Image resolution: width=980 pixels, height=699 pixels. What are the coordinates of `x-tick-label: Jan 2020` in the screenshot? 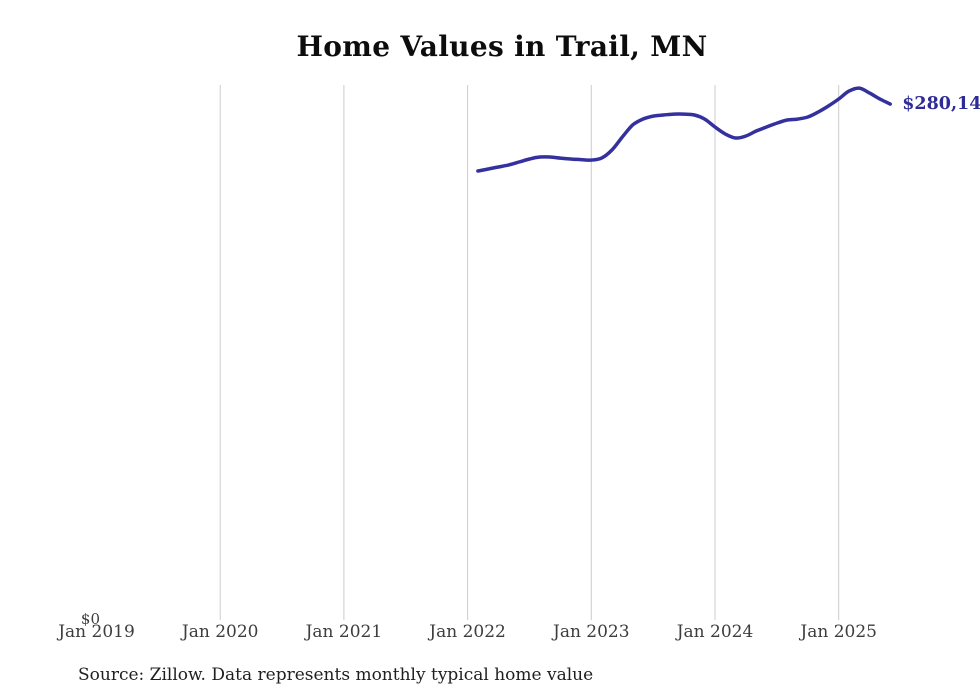 It's located at (220, 632).